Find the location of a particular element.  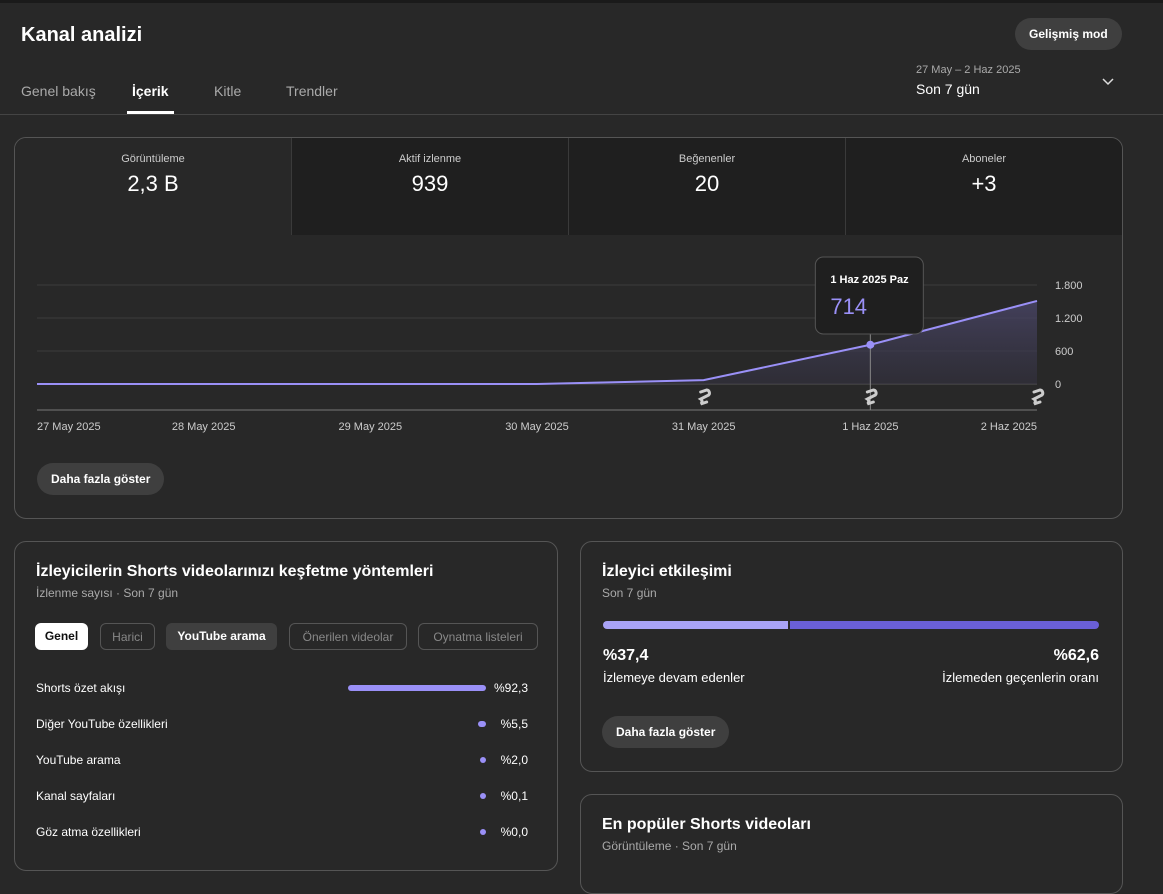

metric-label: Beğenenler is located at coordinates (707, 159).